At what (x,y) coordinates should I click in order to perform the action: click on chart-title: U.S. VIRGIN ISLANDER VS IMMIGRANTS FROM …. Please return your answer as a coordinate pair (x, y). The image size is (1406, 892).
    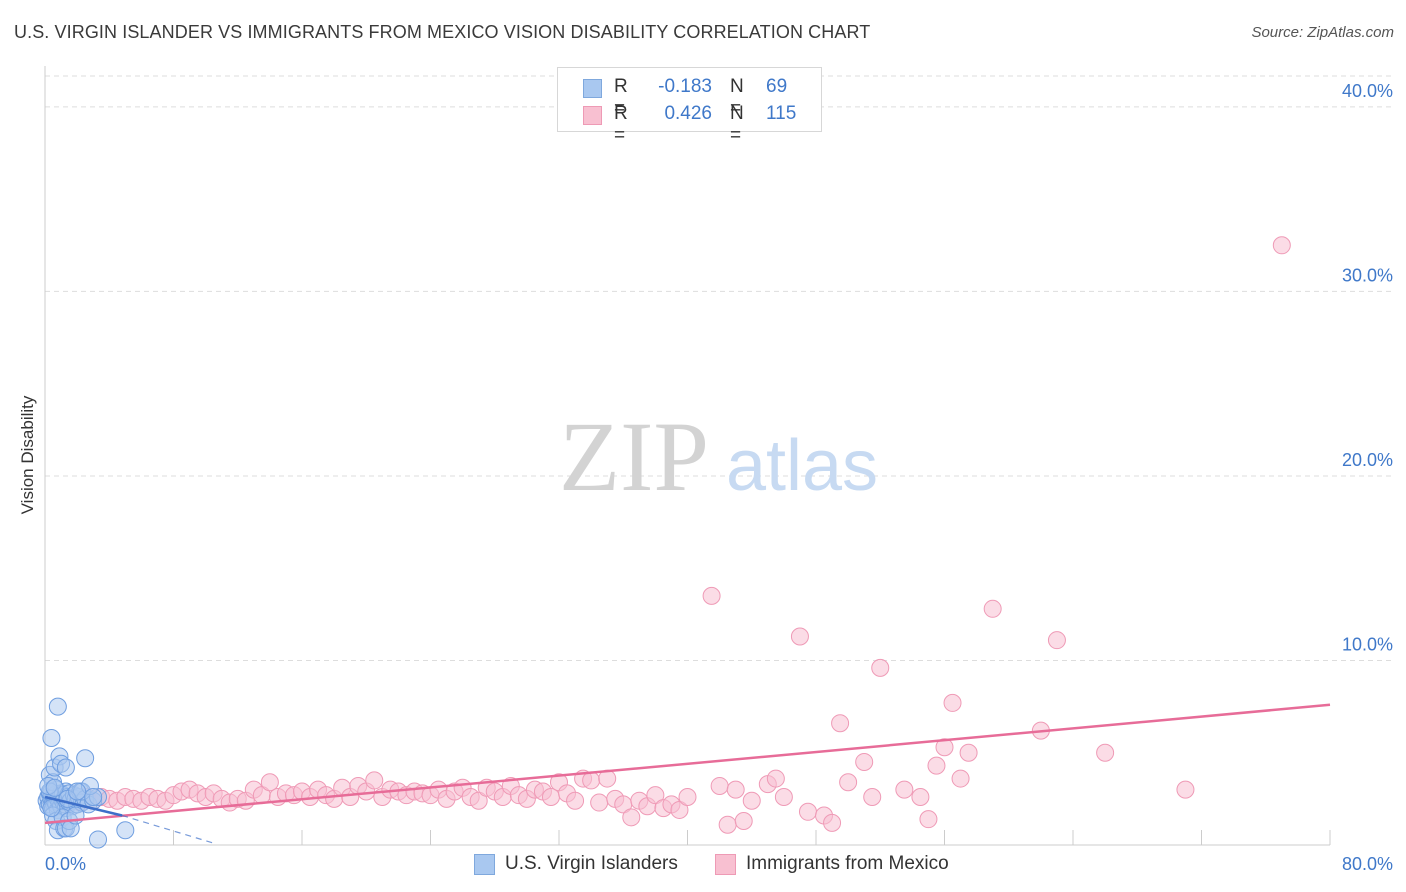
    Looking at the image, I should click on (442, 32).